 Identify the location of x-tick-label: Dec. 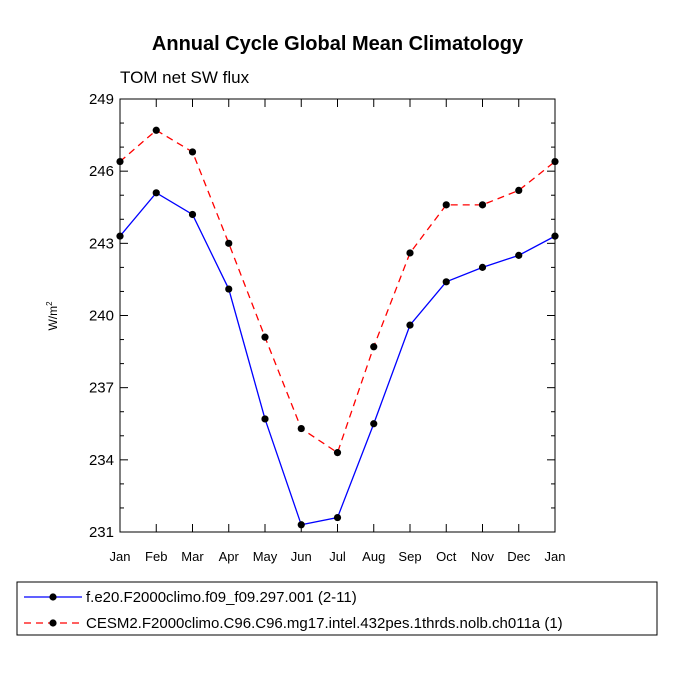
(519, 556).